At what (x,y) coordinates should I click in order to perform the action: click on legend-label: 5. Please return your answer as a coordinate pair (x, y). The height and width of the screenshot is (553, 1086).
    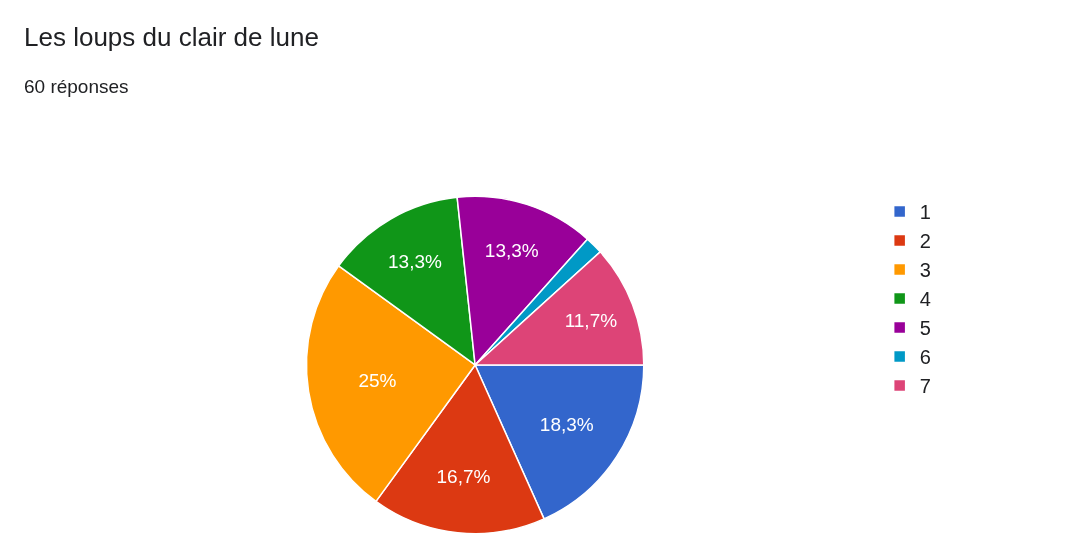
    Looking at the image, I should click on (925, 328).